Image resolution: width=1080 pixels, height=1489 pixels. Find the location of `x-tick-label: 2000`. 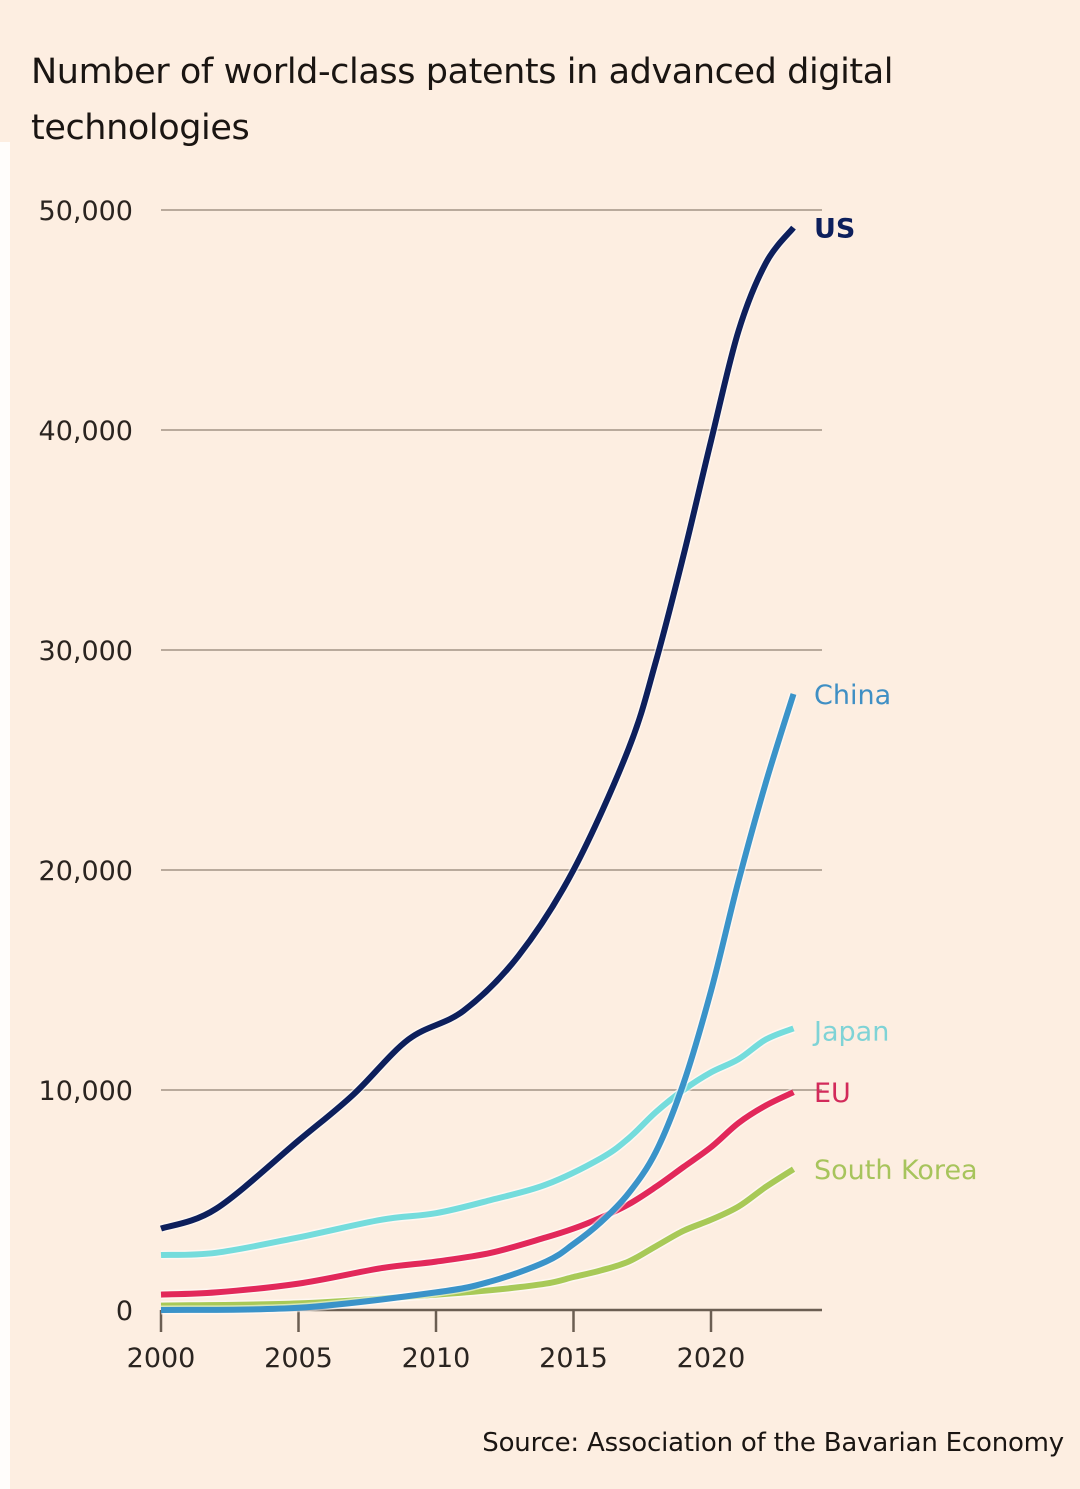

x-tick-label: 2000 is located at coordinates (161, 1358).